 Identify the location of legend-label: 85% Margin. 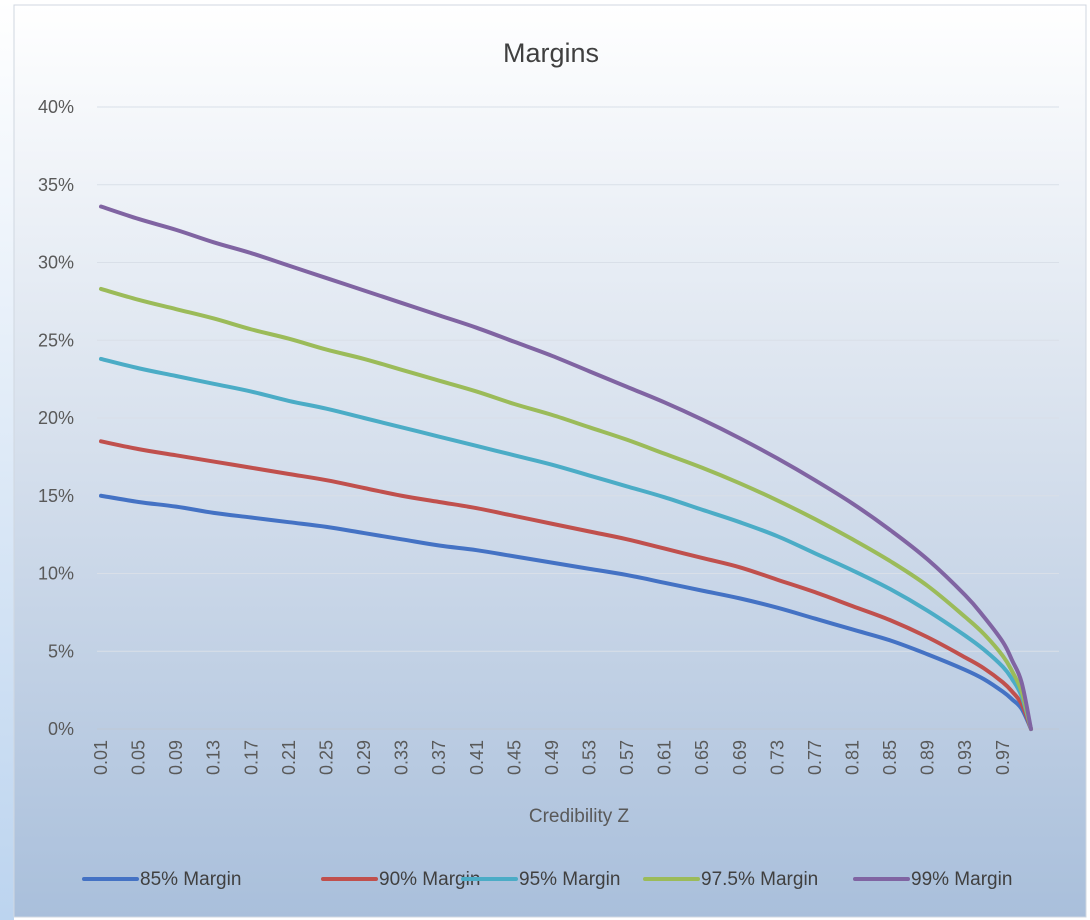
(190, 879).